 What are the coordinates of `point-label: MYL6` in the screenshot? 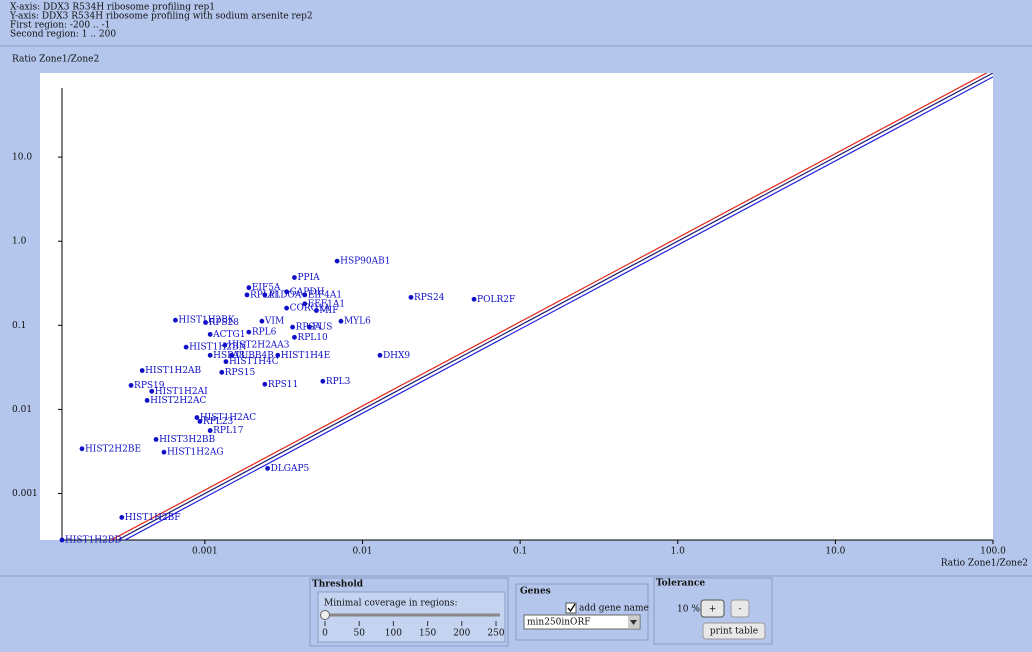 It's located at (357, 322).